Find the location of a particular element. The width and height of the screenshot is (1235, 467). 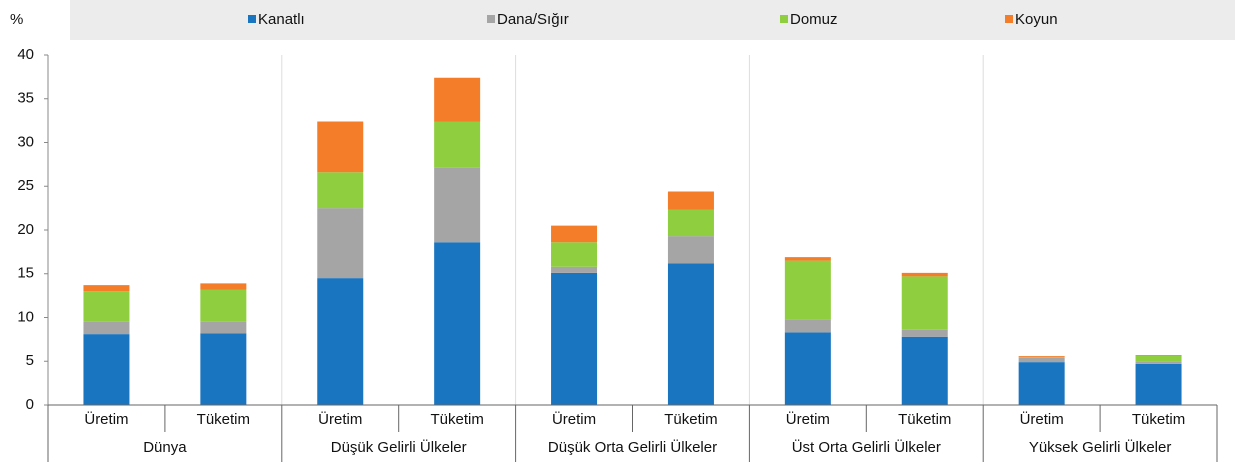

y-tick-label: 35 is located at coordinates (25, 98).